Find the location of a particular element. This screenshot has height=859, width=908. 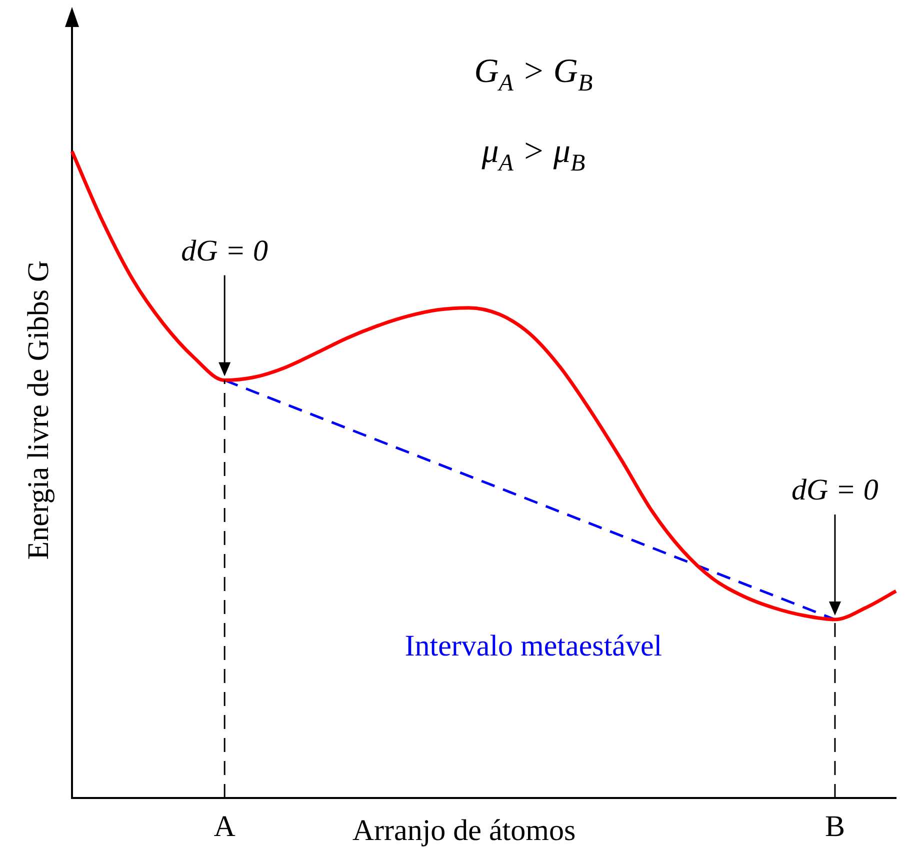

y-axis-title: Energia livre de Gibbs G is located at coordinates (38, 410).